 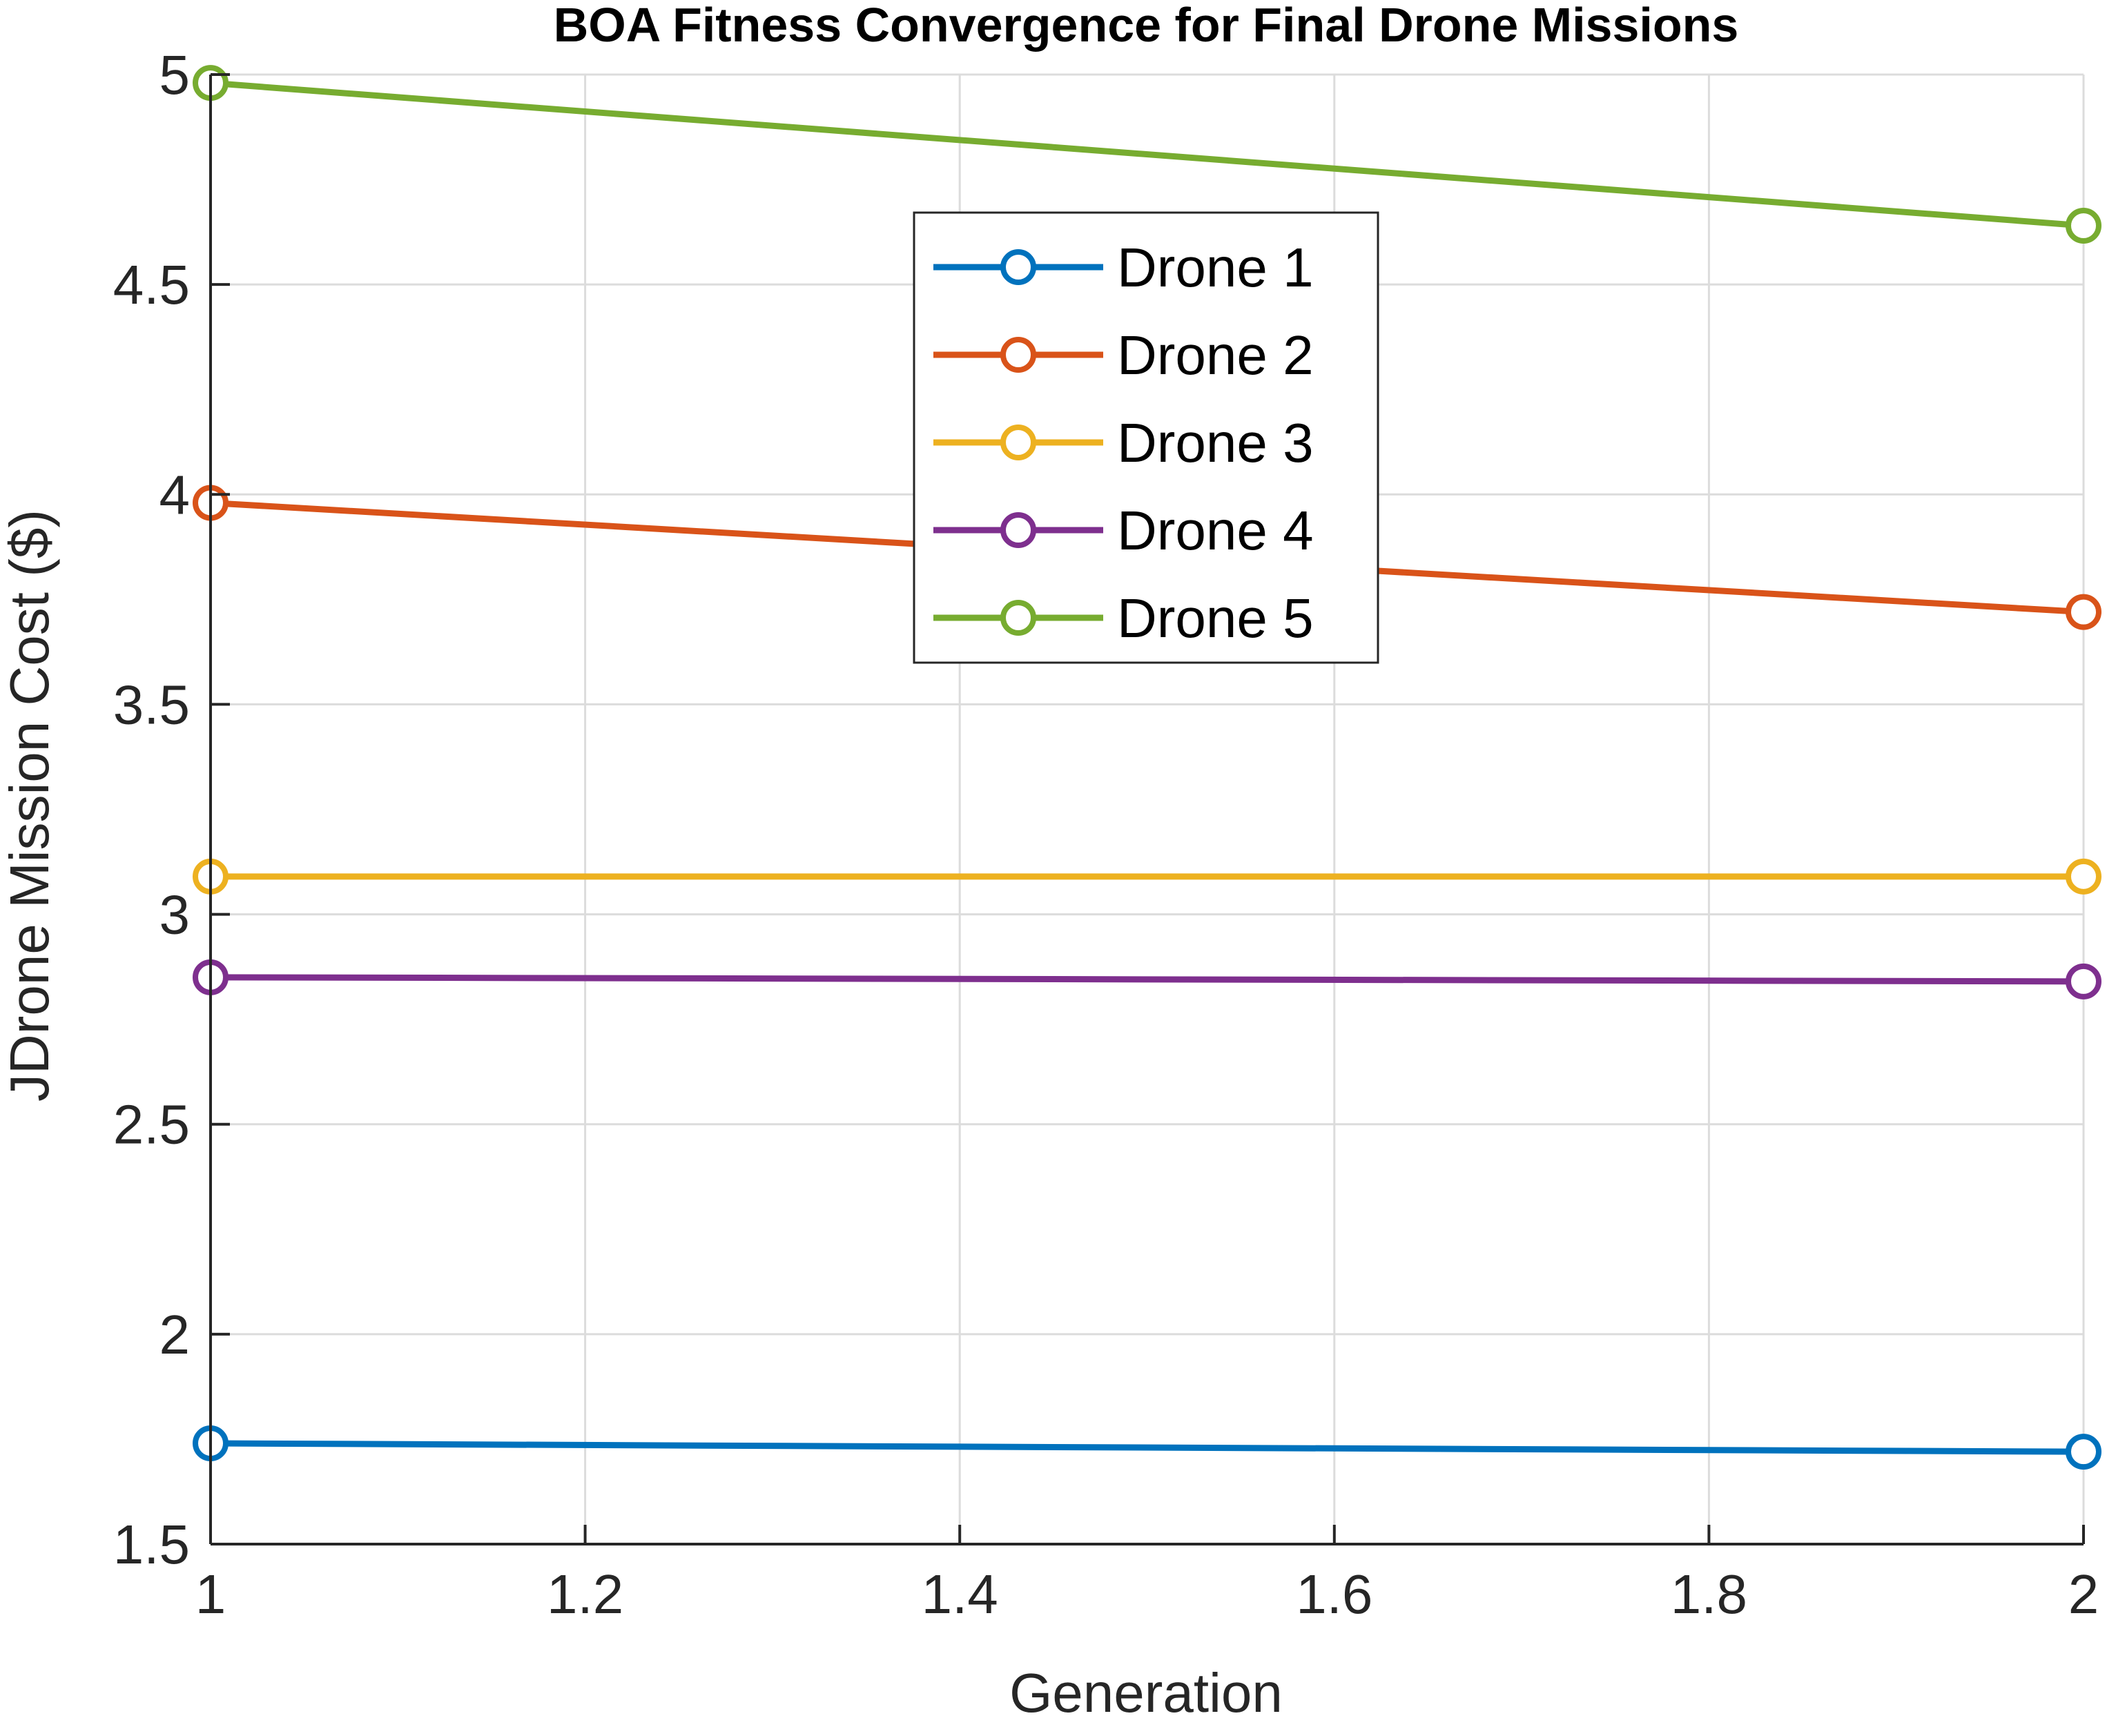 What do you see at coordinates (210, 1594) in the screenshot?
I see `x-tick-label: 1` at bounding box center [210, 1594].